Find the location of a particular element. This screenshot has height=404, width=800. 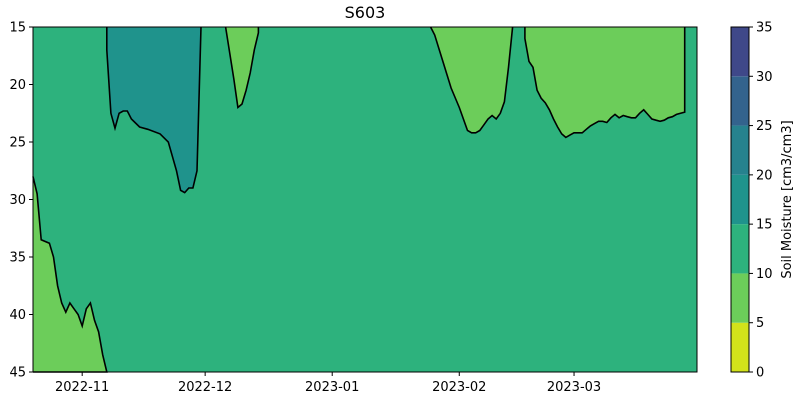

chart-title: S603 is located at coordinates (365, 12).